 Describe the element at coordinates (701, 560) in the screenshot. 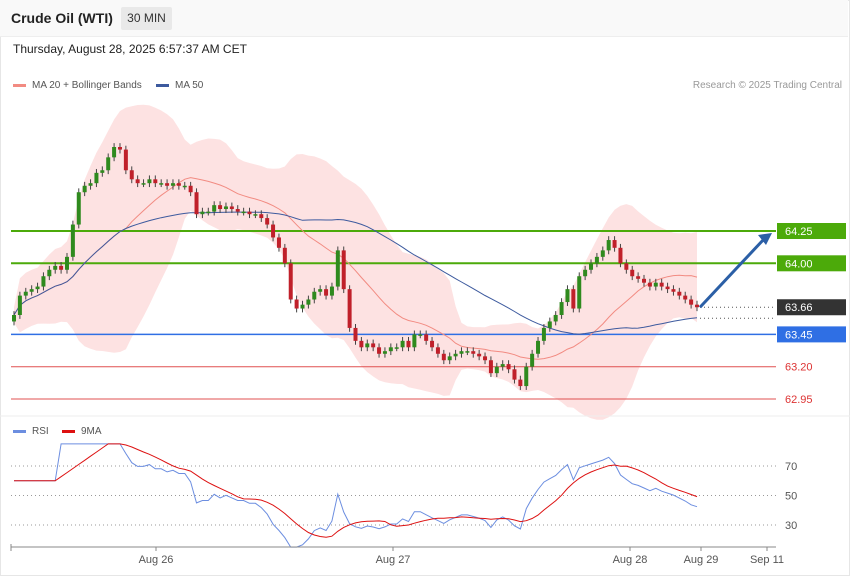

I see `x-tick-label: Aug 29` at that location.